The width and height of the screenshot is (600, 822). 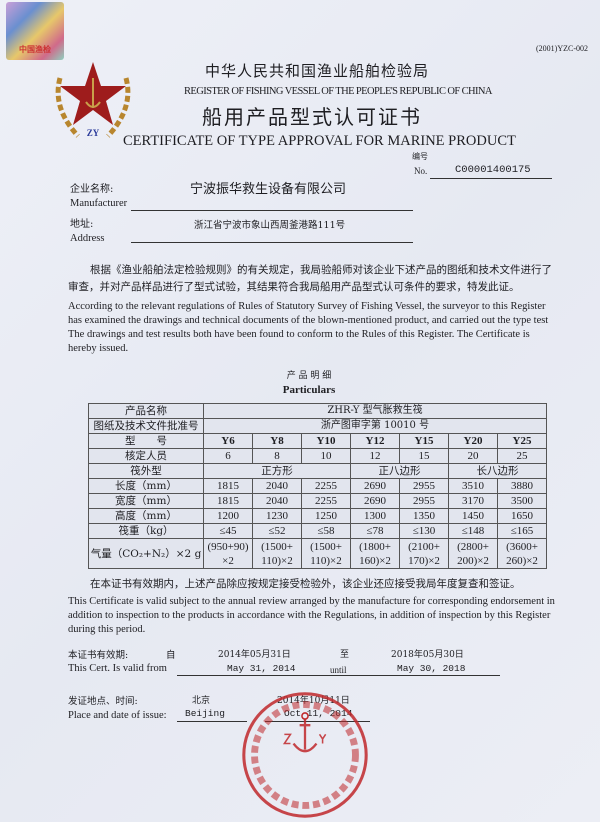 What do you see at coordinates (473, 486) in the screenshot?
I see `table-cell: 3510` at bounding box center [473, 486].